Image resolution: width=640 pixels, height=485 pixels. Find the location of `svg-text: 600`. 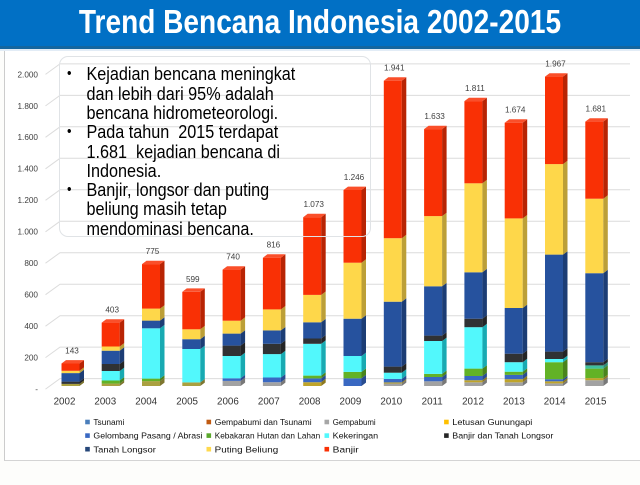

svg-text: 600 is located at coordinates (31, 295).